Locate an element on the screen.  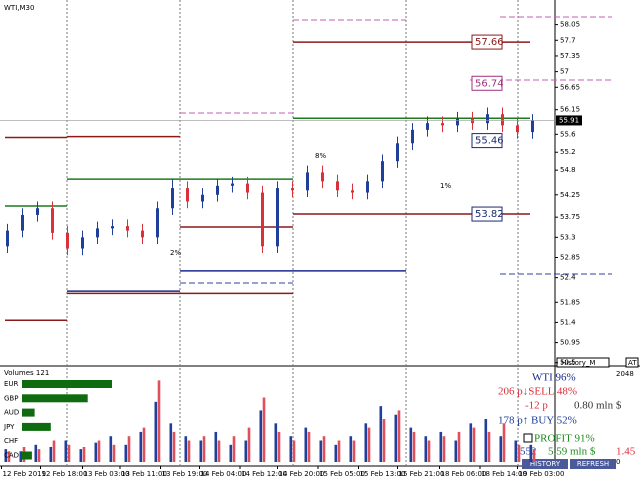
y-tick-label: 2048 is located at coordinates (625, 374).